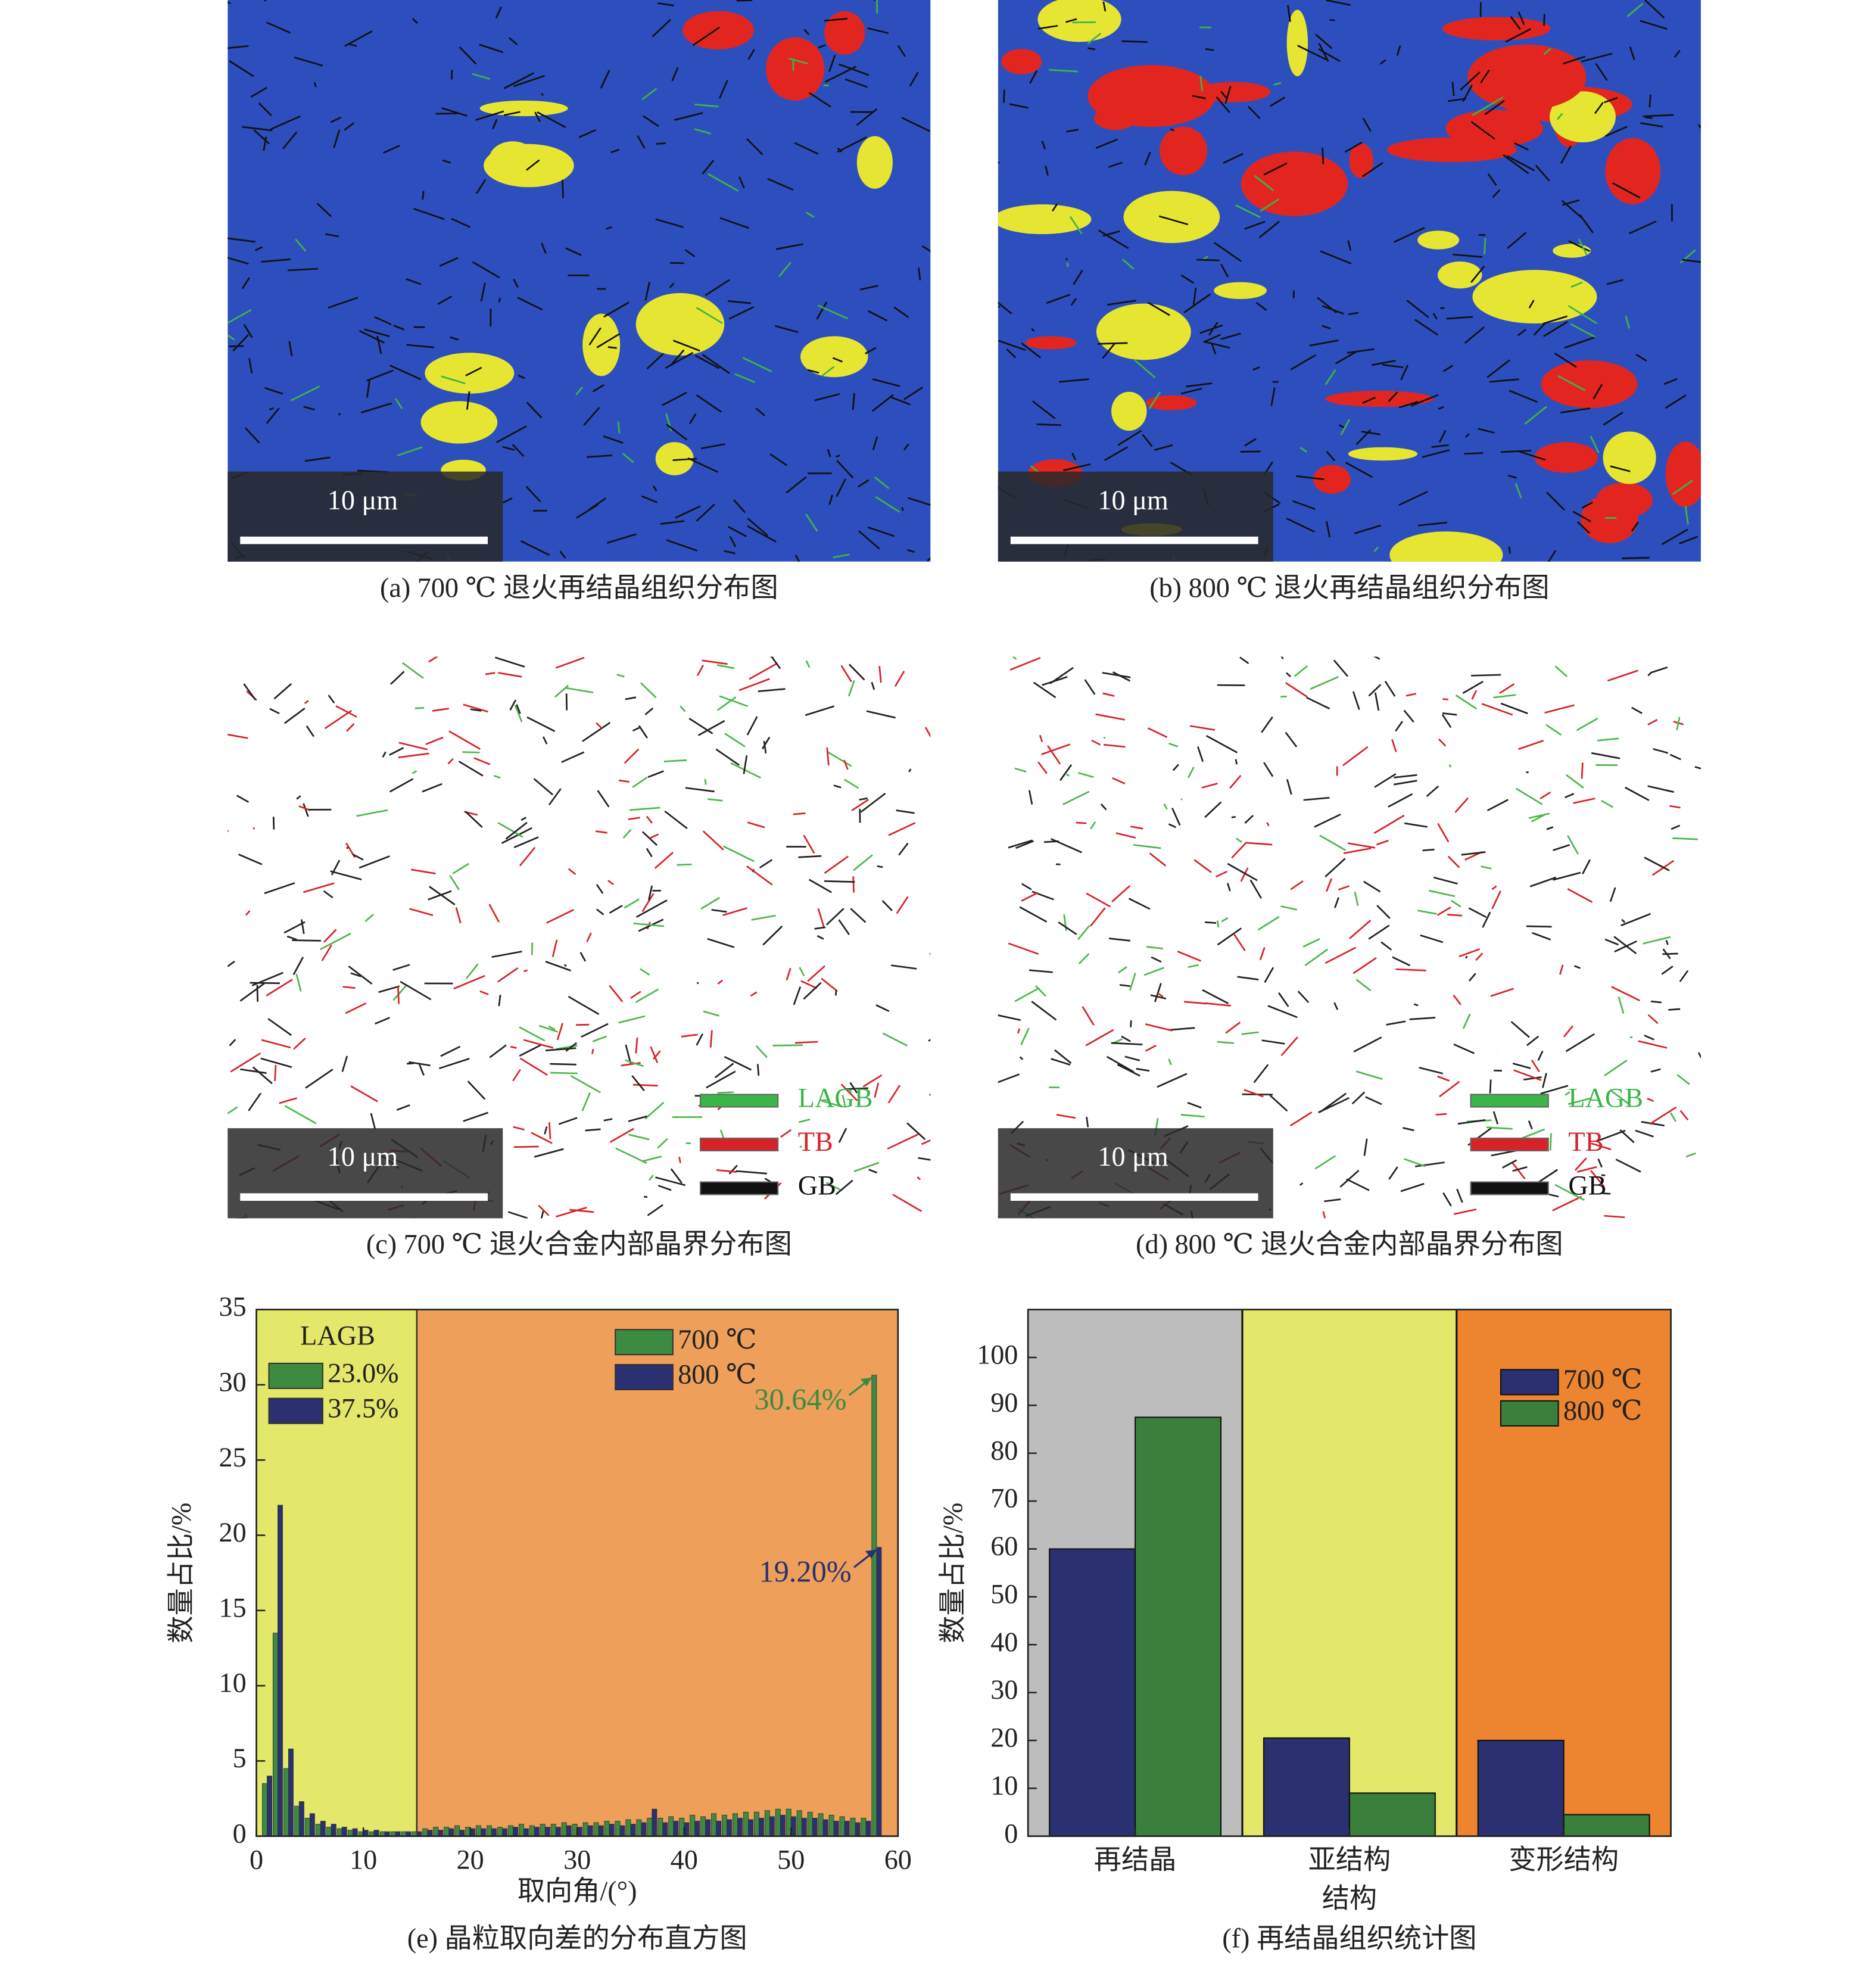 The height and width of the screenshot is (1965, 1876). Describe the element at coordinates (363, 1859) in the screenshot. I see `x-tick-label: 10` at that location.